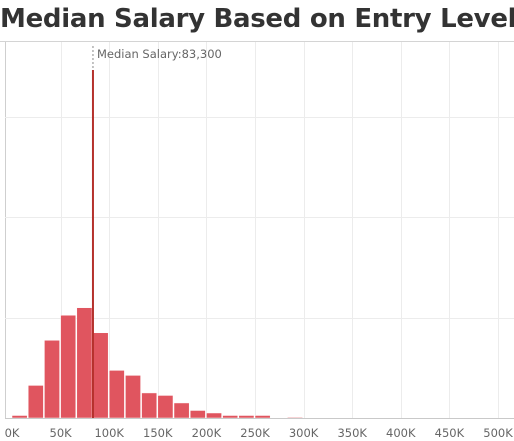 The width and height of the screenshot is (514, 441). Describe the element at coordinates (352, 433) in the screenshot. I see `x-tick-label: 350K` at that location.